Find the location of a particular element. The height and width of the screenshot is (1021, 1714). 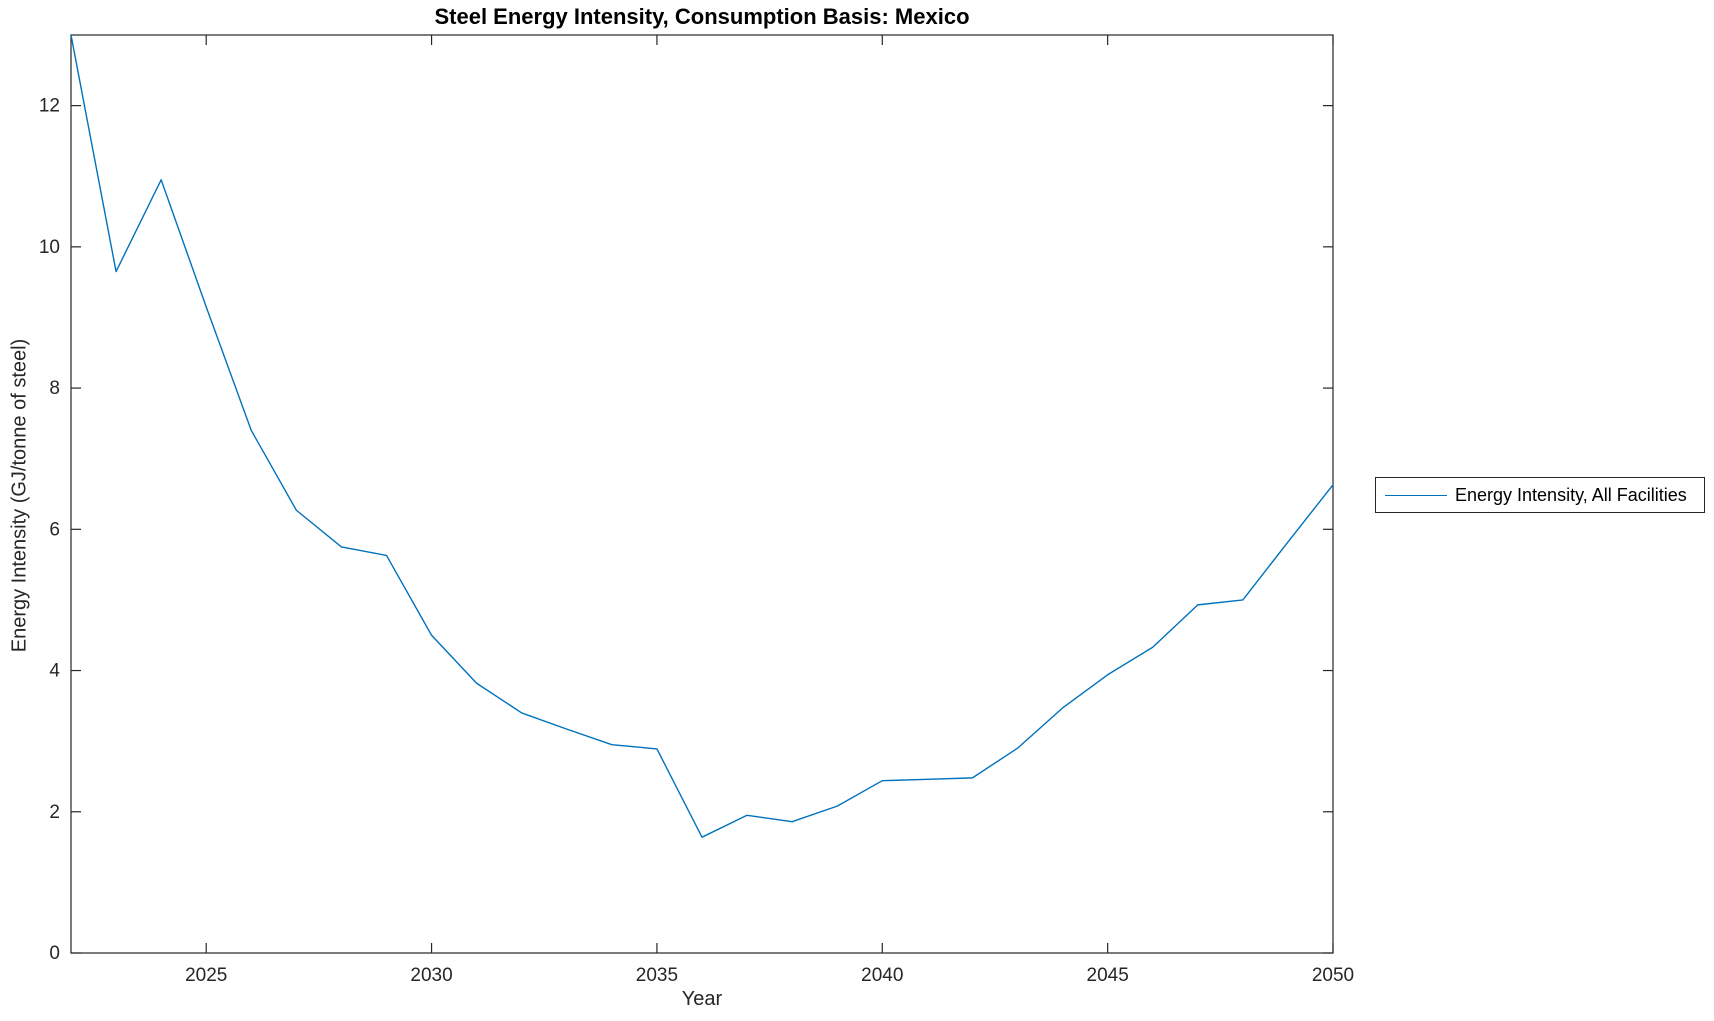

legend-label: Energy Intensity, All Facilities is located at coordinates (1571, 494).